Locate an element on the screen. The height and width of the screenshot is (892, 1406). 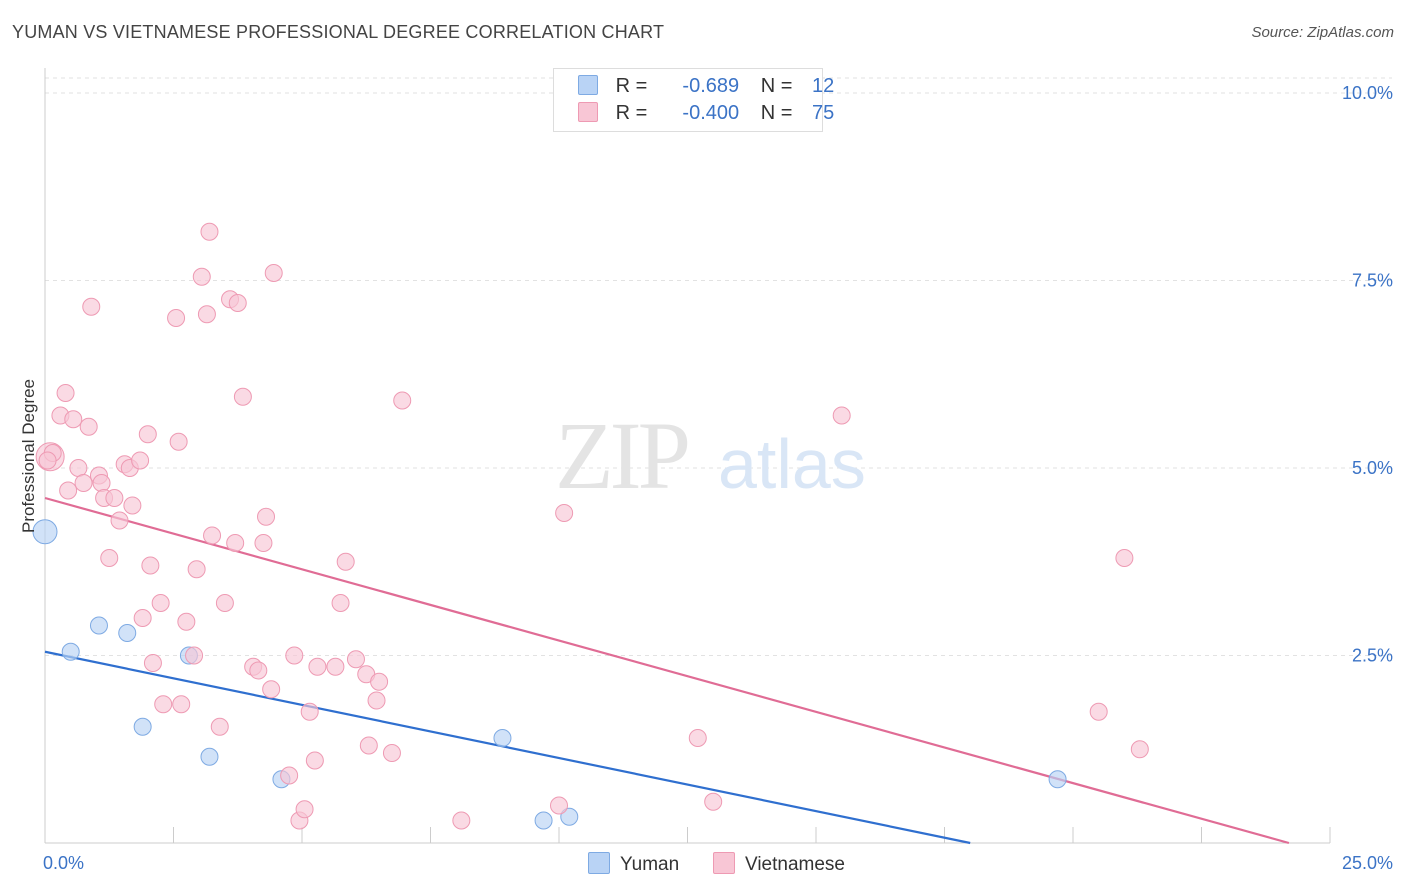
series-legend-yuman: Yuman is located at coordinates (633, 864).